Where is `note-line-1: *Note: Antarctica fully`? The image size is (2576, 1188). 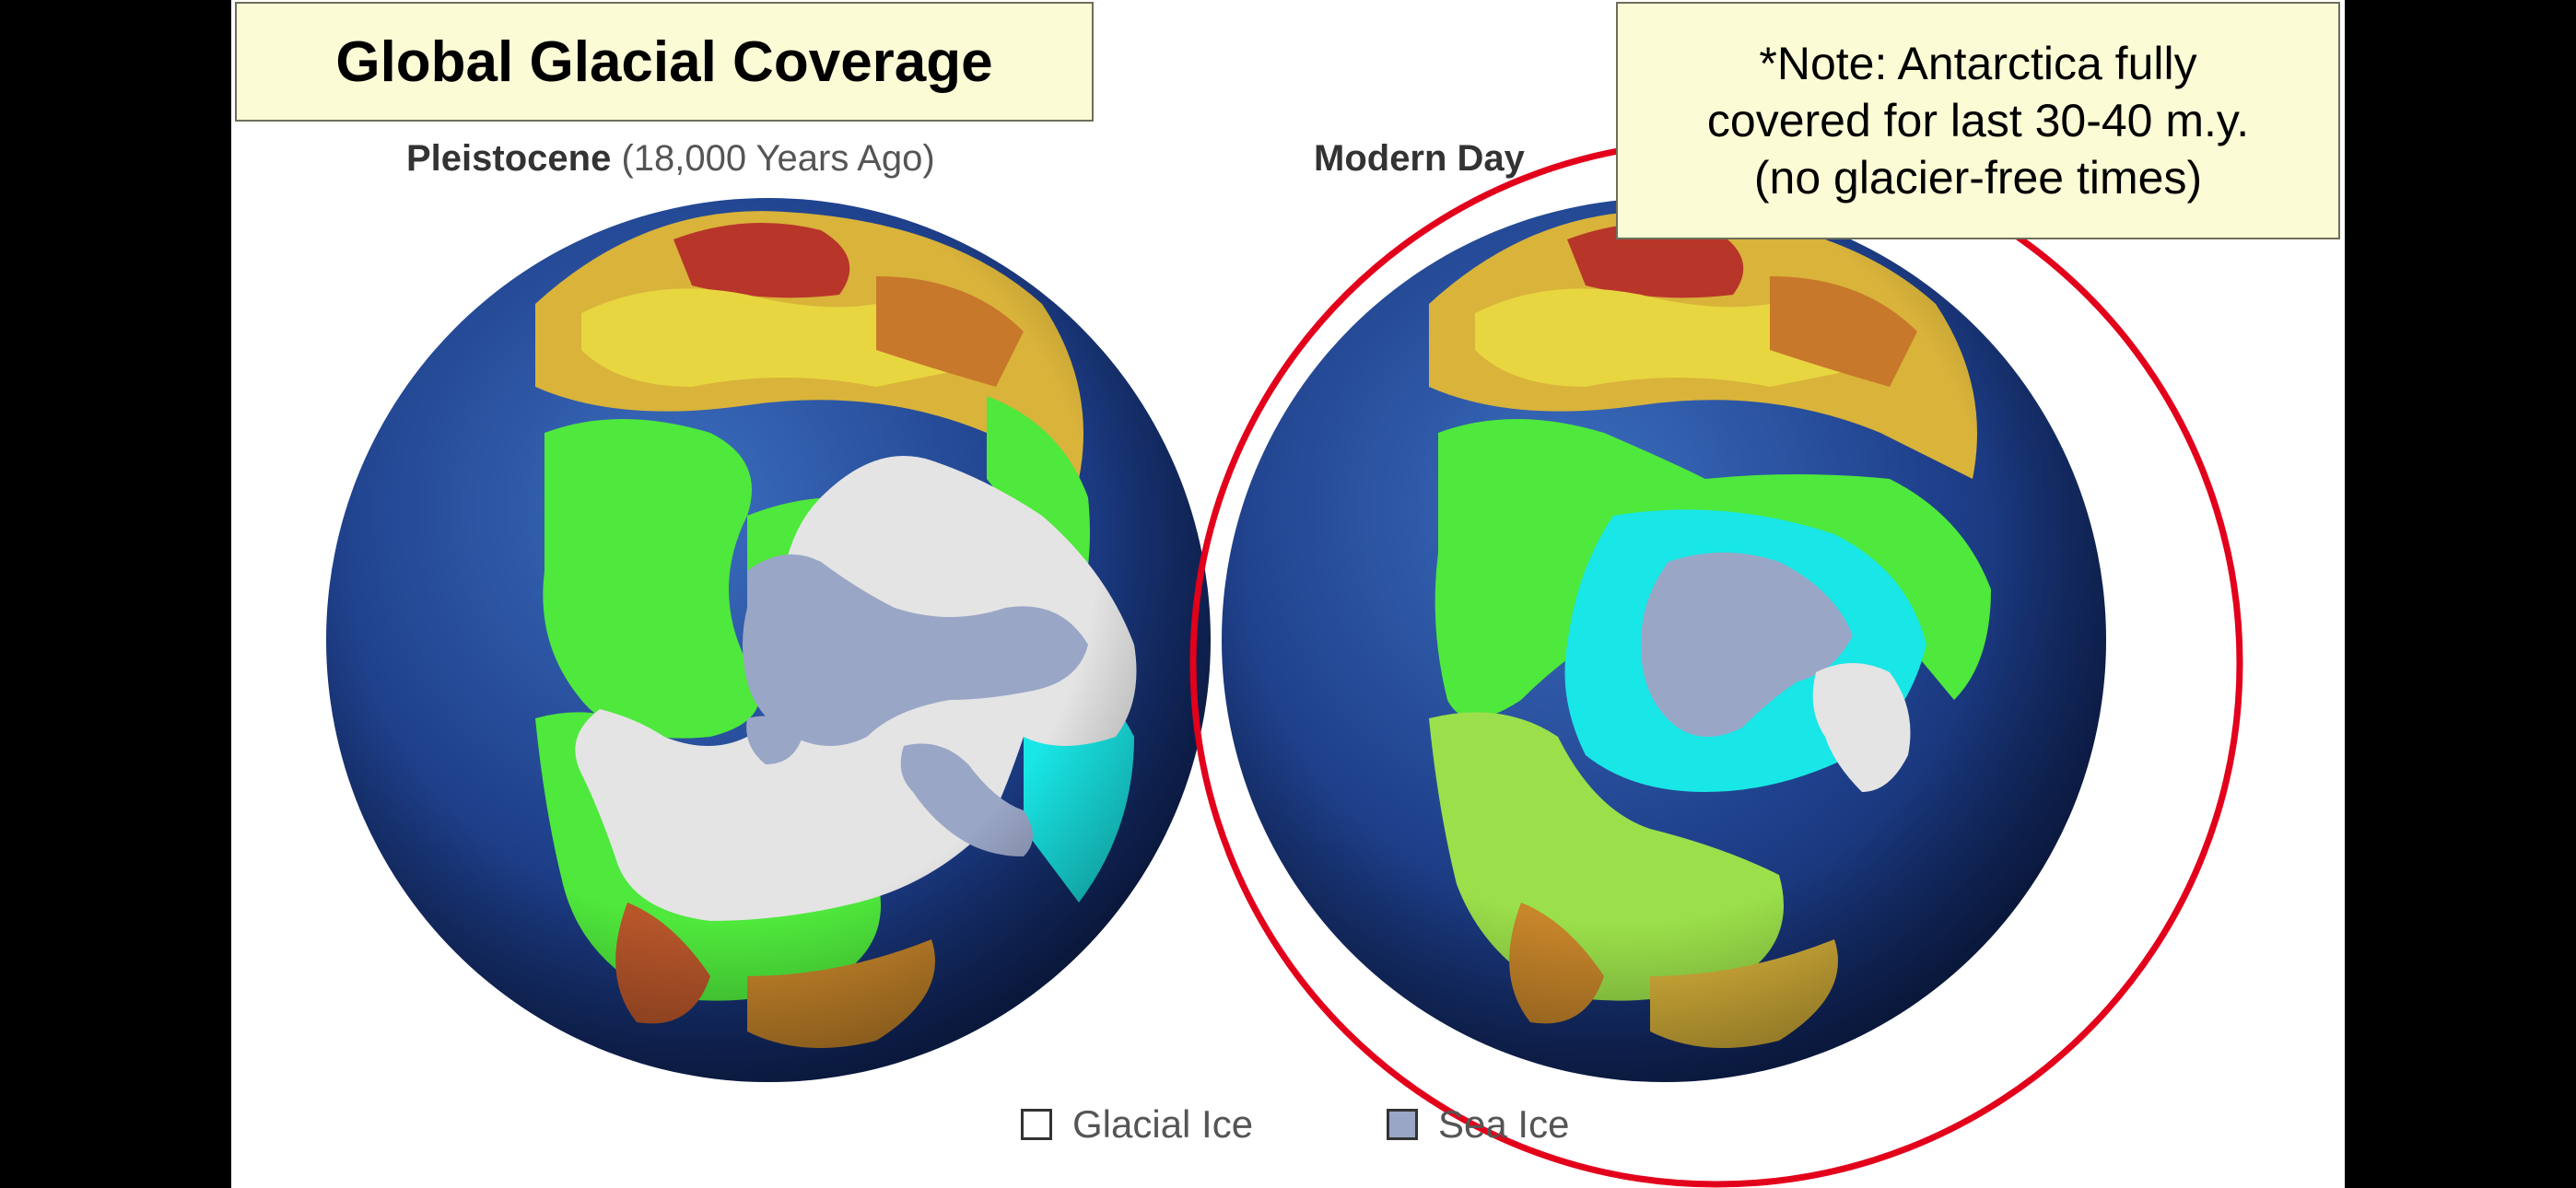
note-line-1: *Note: Antarctica fully is located at coordinates (1978, 64).